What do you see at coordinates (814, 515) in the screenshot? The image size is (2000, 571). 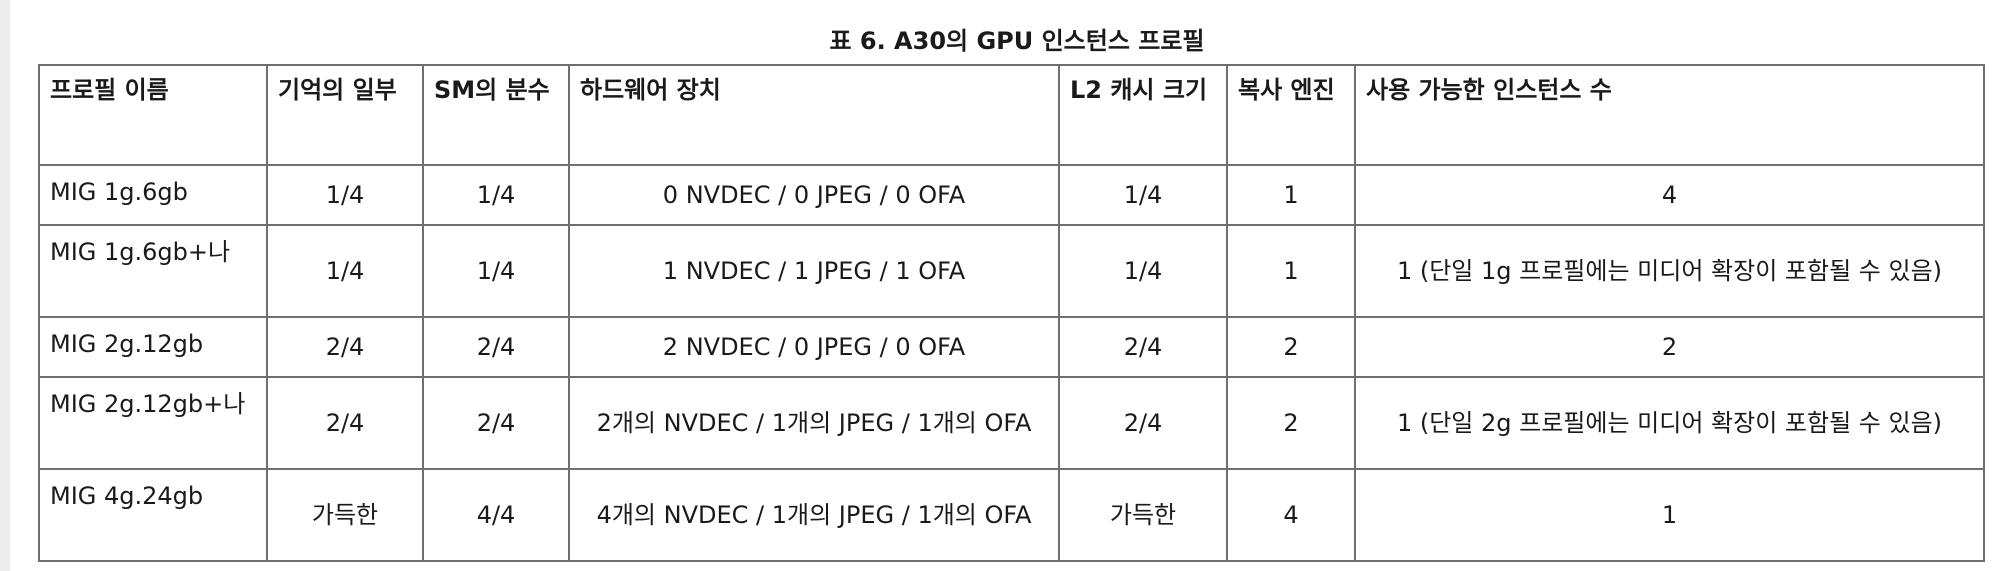 I see `hardware-units-cell: 4개의 NVDEC / 1개의 JPEG / 1개의 OFA` at bounding box center [814, 515].